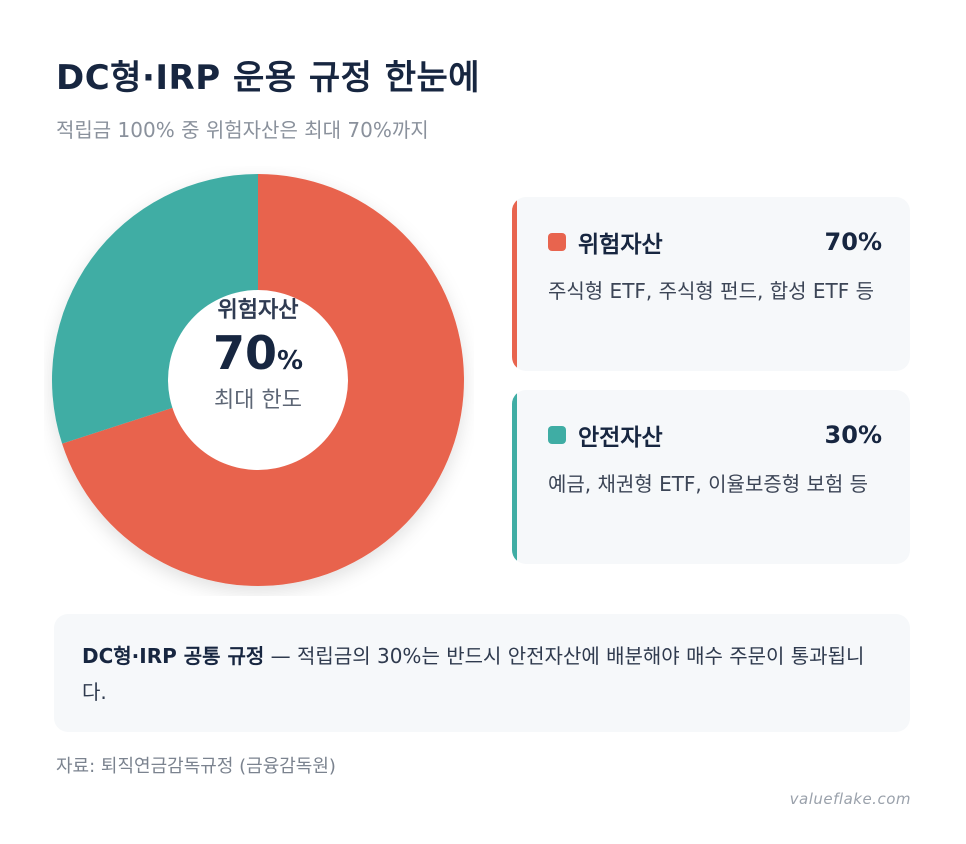 The height and width of the screenshot is (844, 966). I want to click on rule-note-text: — 적립금의 30%는 반드시 안전자산에 배분해야 매수 주문이 통과됩니다., so click(473, 674).